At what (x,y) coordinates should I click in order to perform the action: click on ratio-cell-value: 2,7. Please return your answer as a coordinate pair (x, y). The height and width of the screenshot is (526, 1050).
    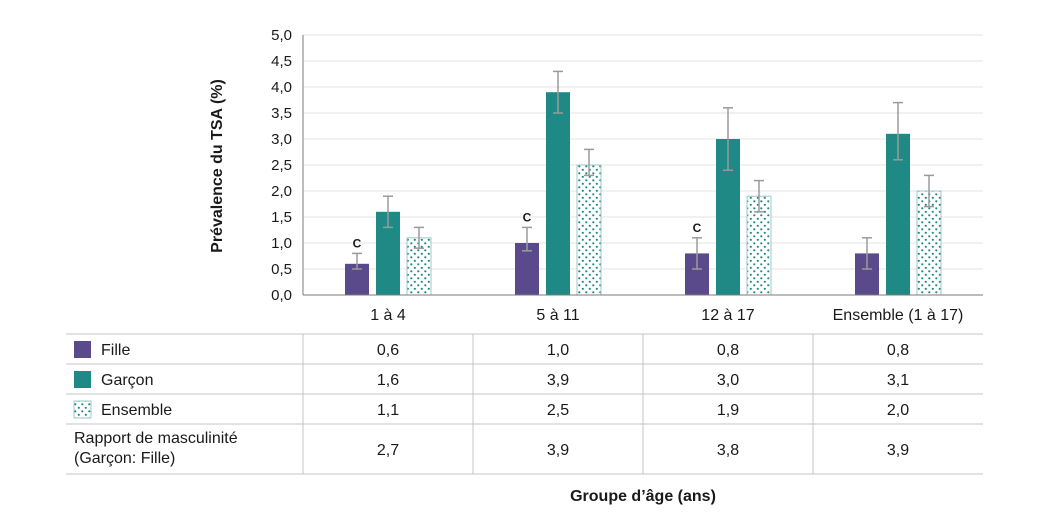
    Looking at the image, I should click on (388, 450).